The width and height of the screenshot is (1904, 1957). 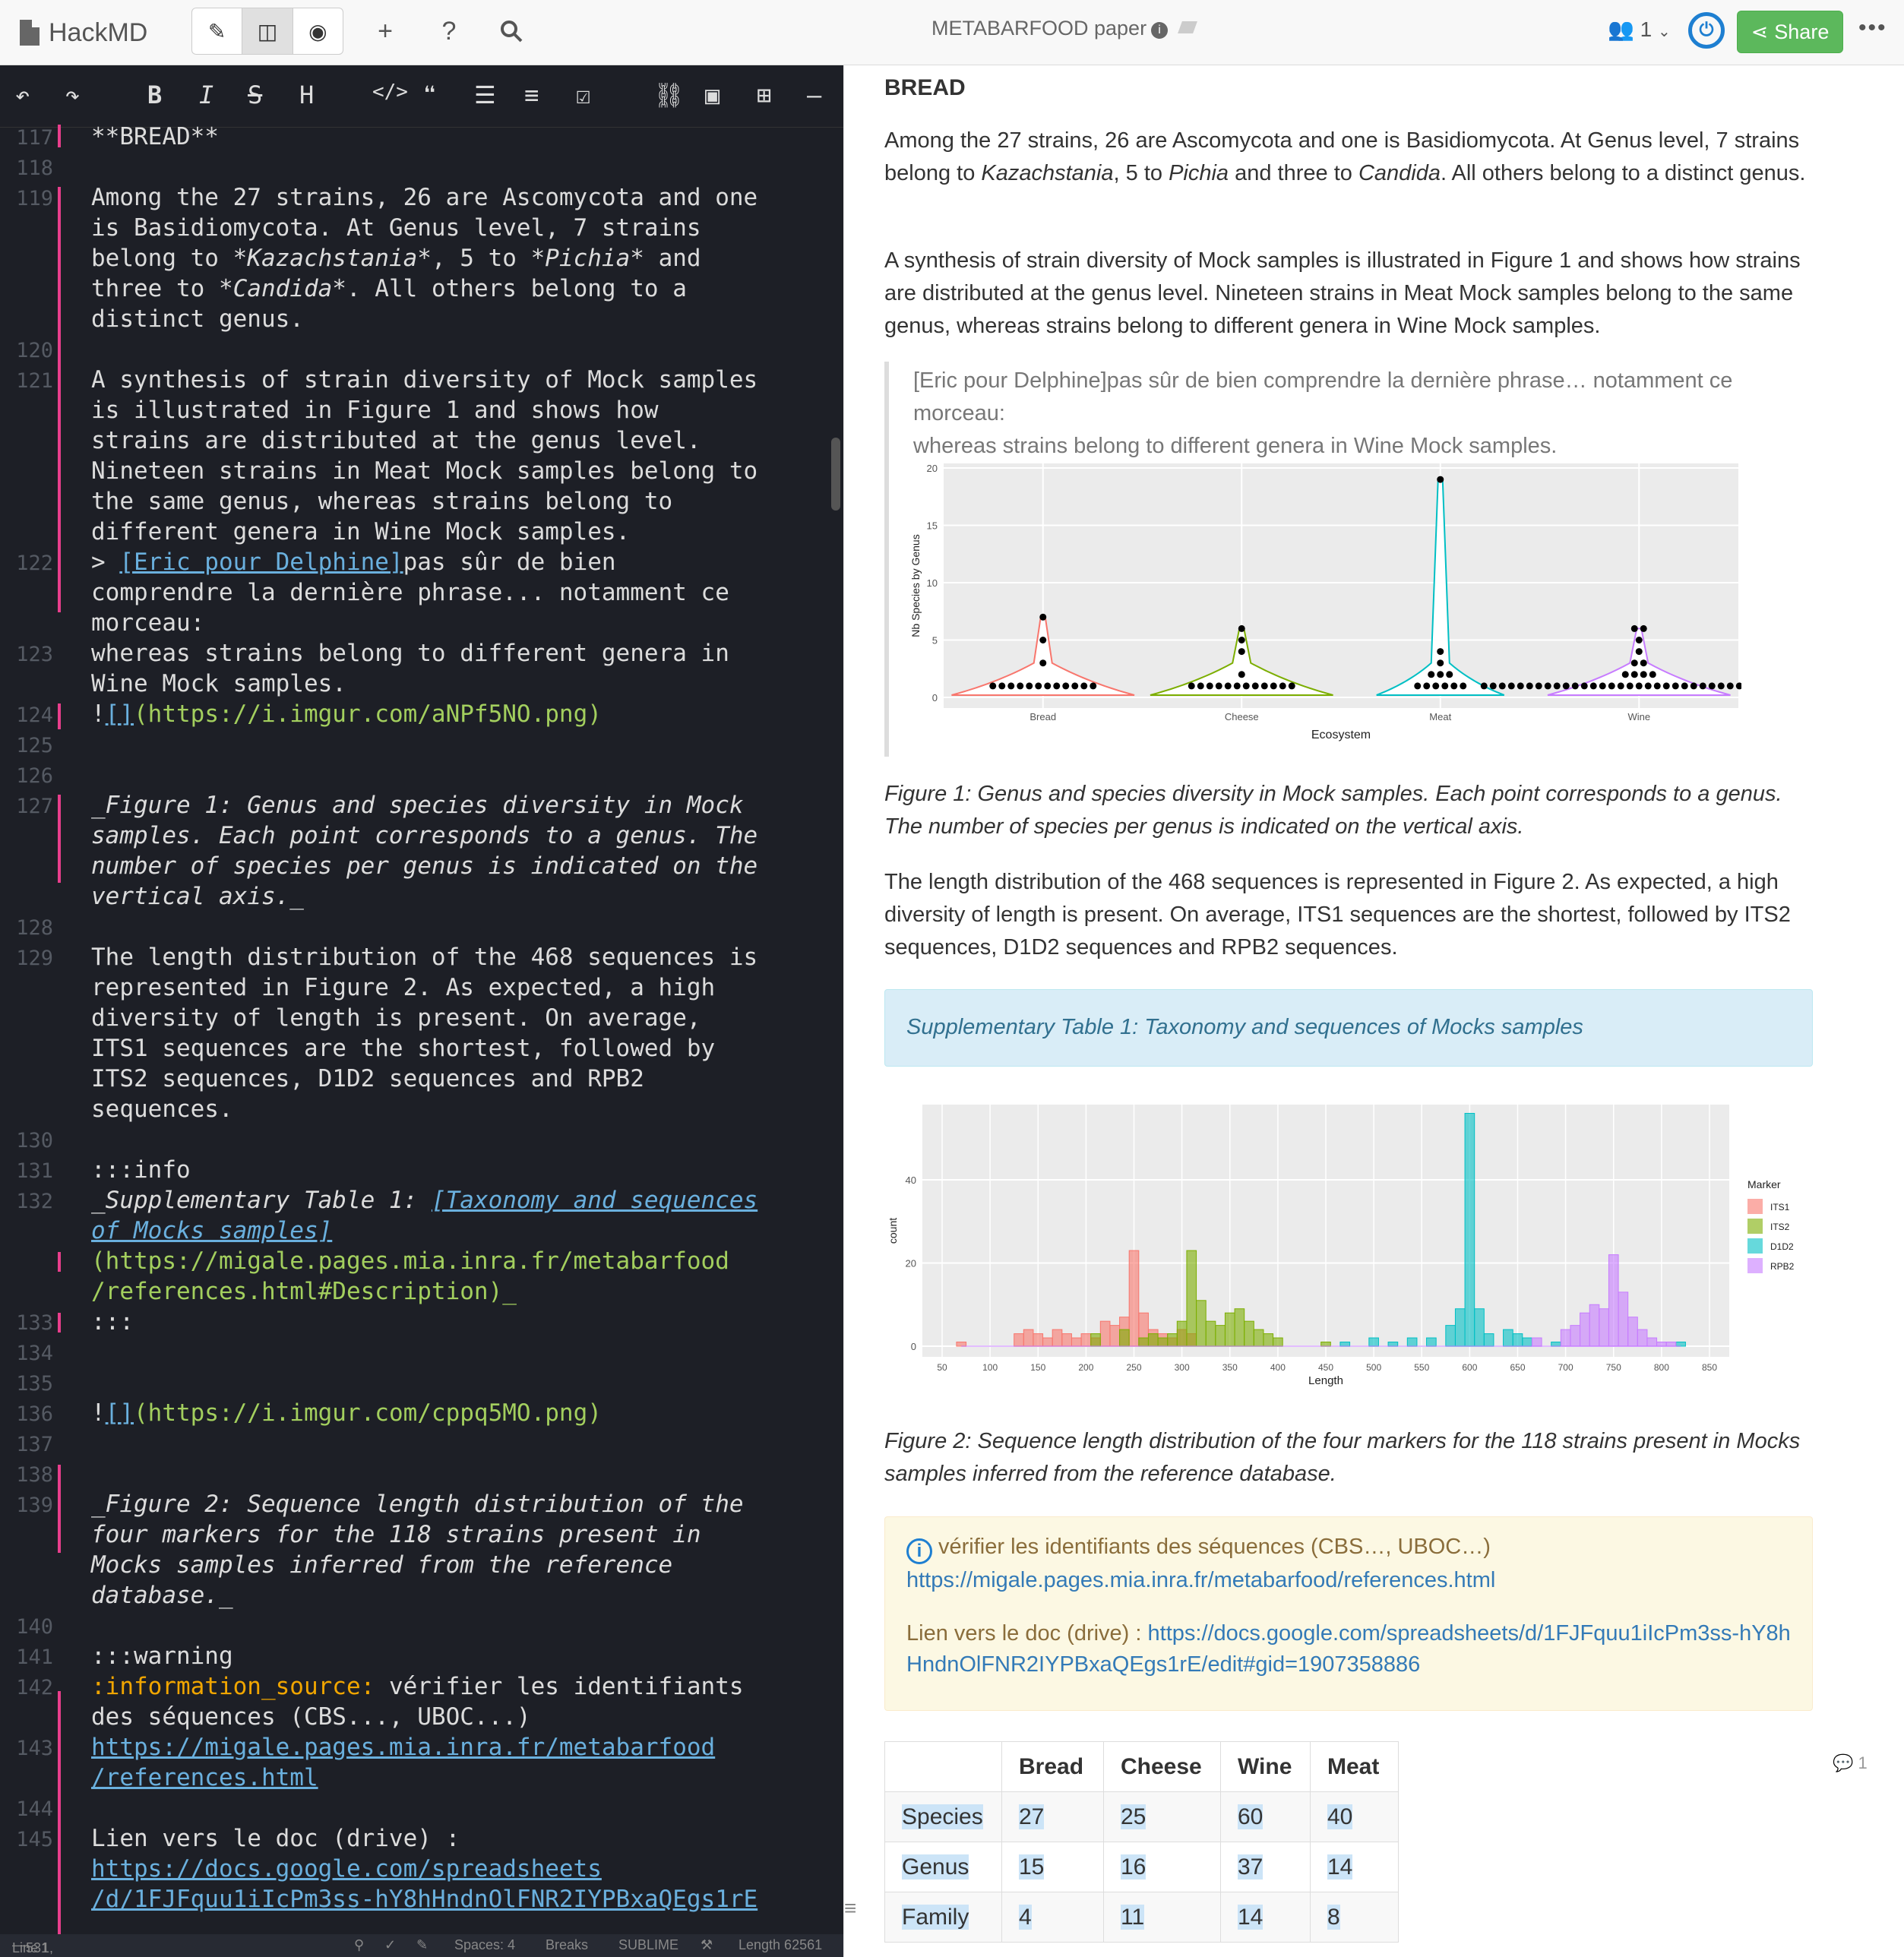 I want to click on search-button, so click(x=511, y=31).